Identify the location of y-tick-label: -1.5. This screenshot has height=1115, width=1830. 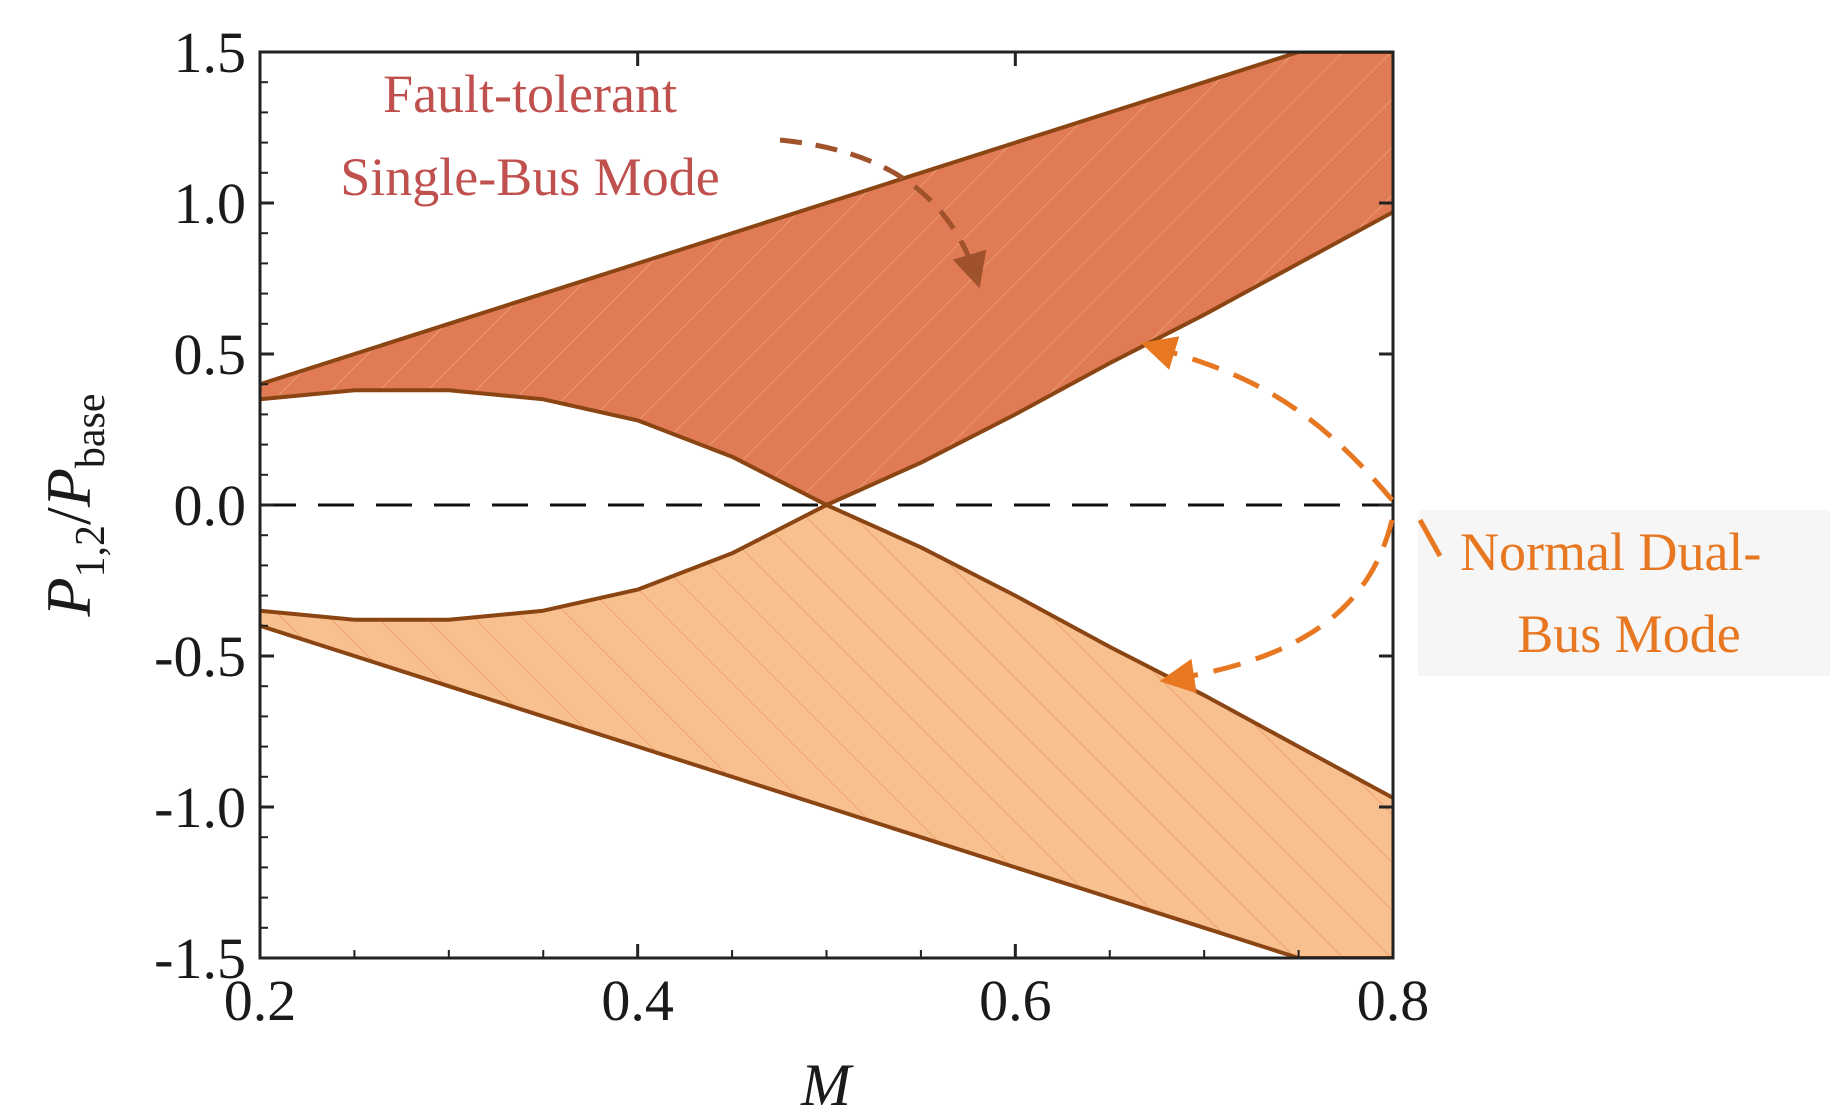
(200, 958).